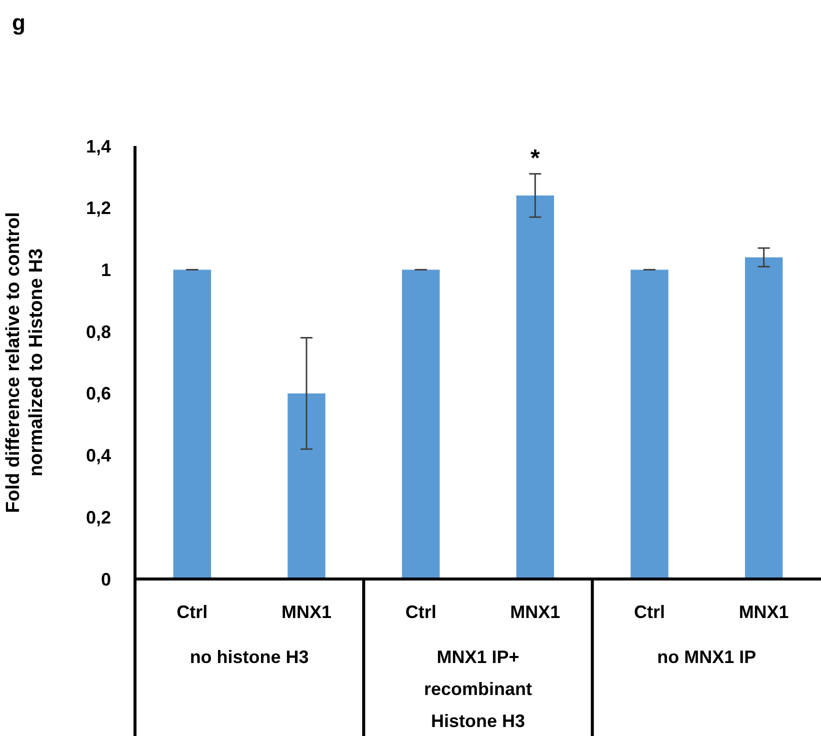 This screenshot has height=736, width=821. I want to click on y-tick-label: 1,4, so click(98, 146).